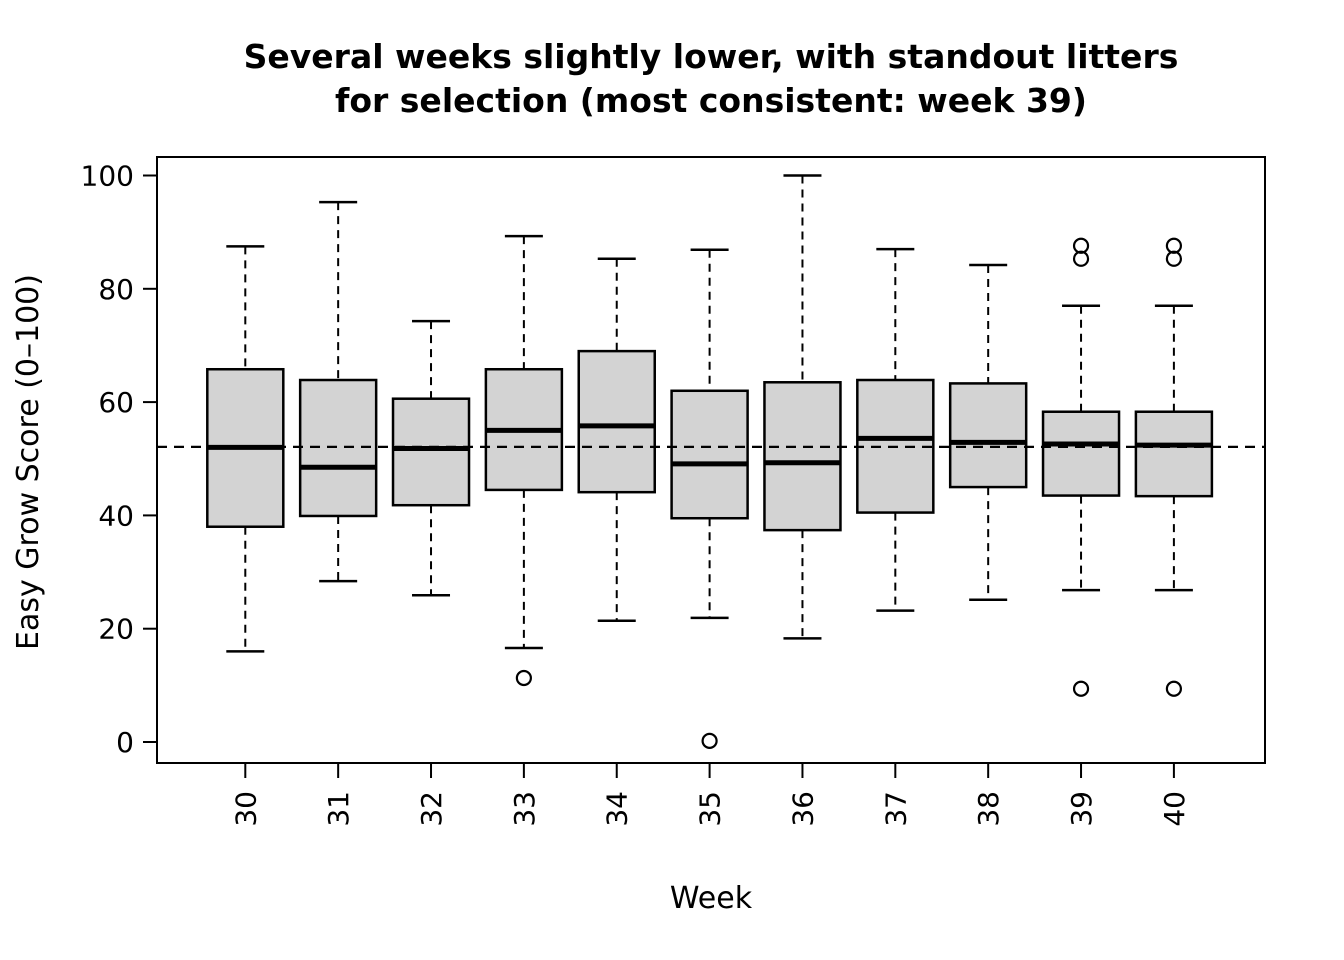  Describe the element at coordinates (711, 100) in the screenshot. I see `chart-title-line2: for selection (most consistent: week 39)` at that location.